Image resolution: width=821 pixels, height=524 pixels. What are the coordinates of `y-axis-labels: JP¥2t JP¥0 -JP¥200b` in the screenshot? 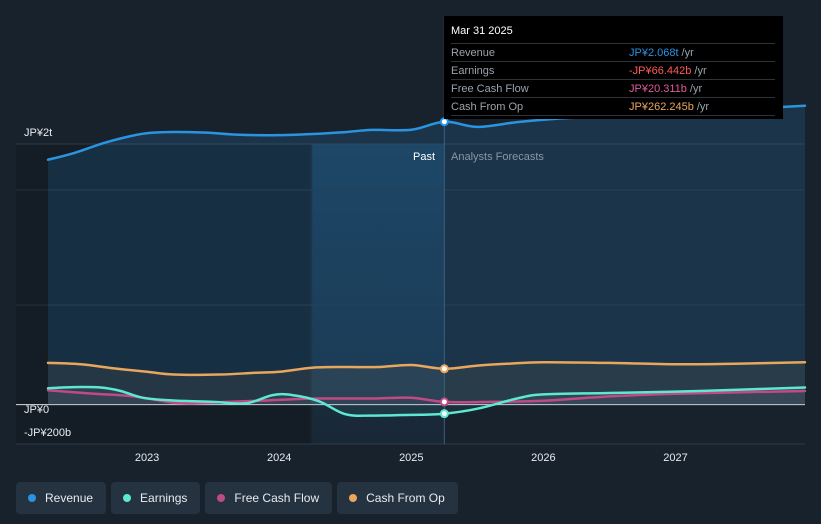 It's located at (47, 283).